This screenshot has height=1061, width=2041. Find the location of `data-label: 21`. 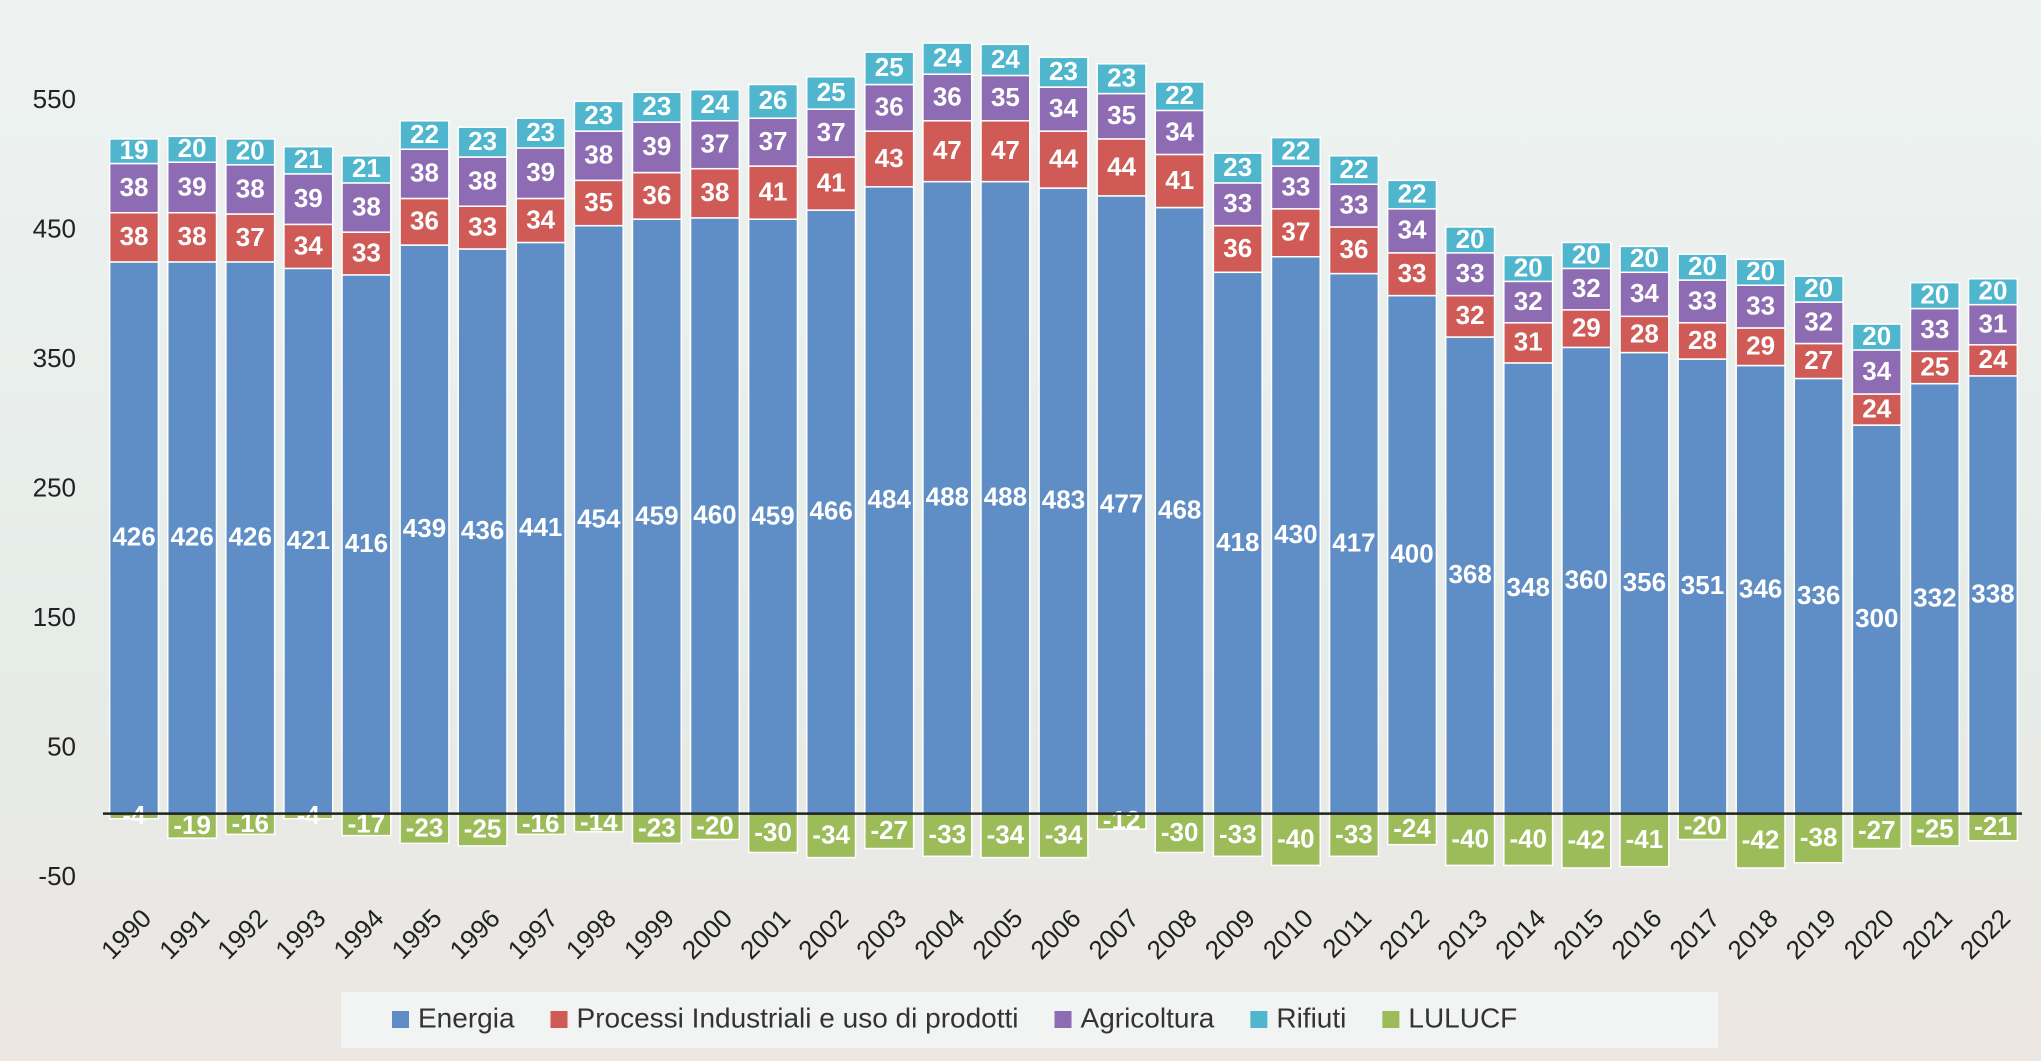

data-label: 21 is located at coordinates (366, 168).